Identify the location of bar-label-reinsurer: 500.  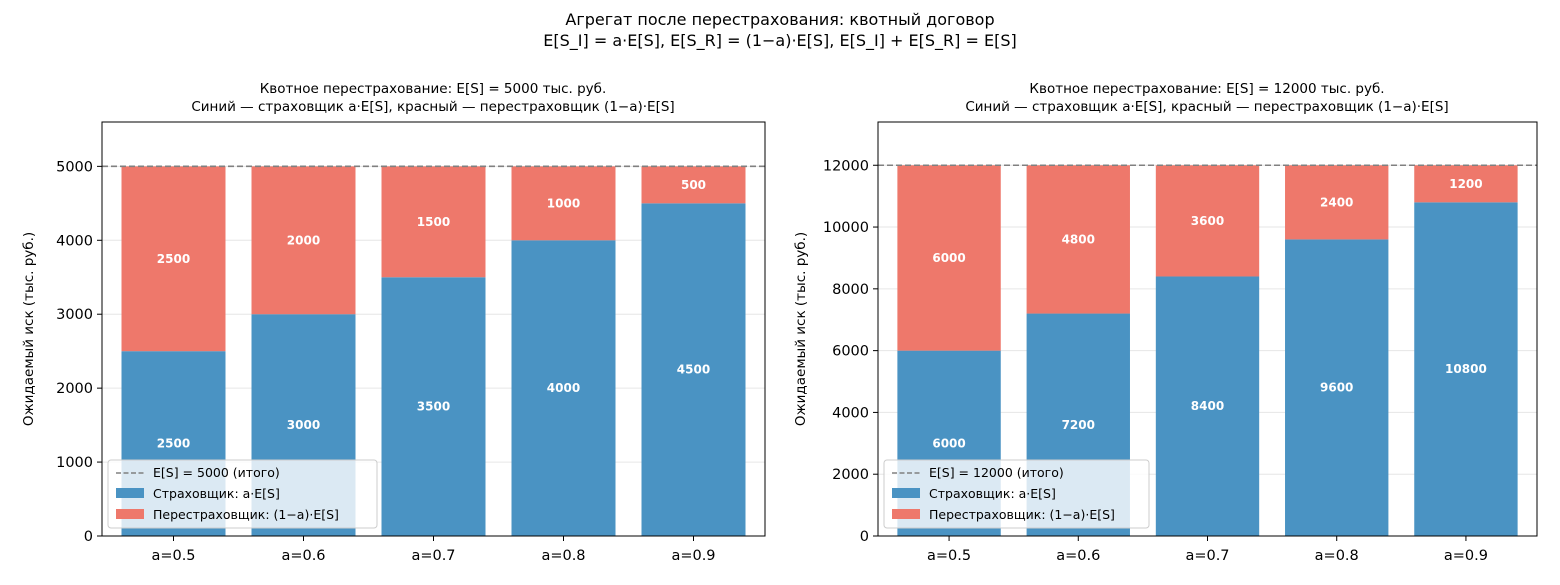
(693, 185).